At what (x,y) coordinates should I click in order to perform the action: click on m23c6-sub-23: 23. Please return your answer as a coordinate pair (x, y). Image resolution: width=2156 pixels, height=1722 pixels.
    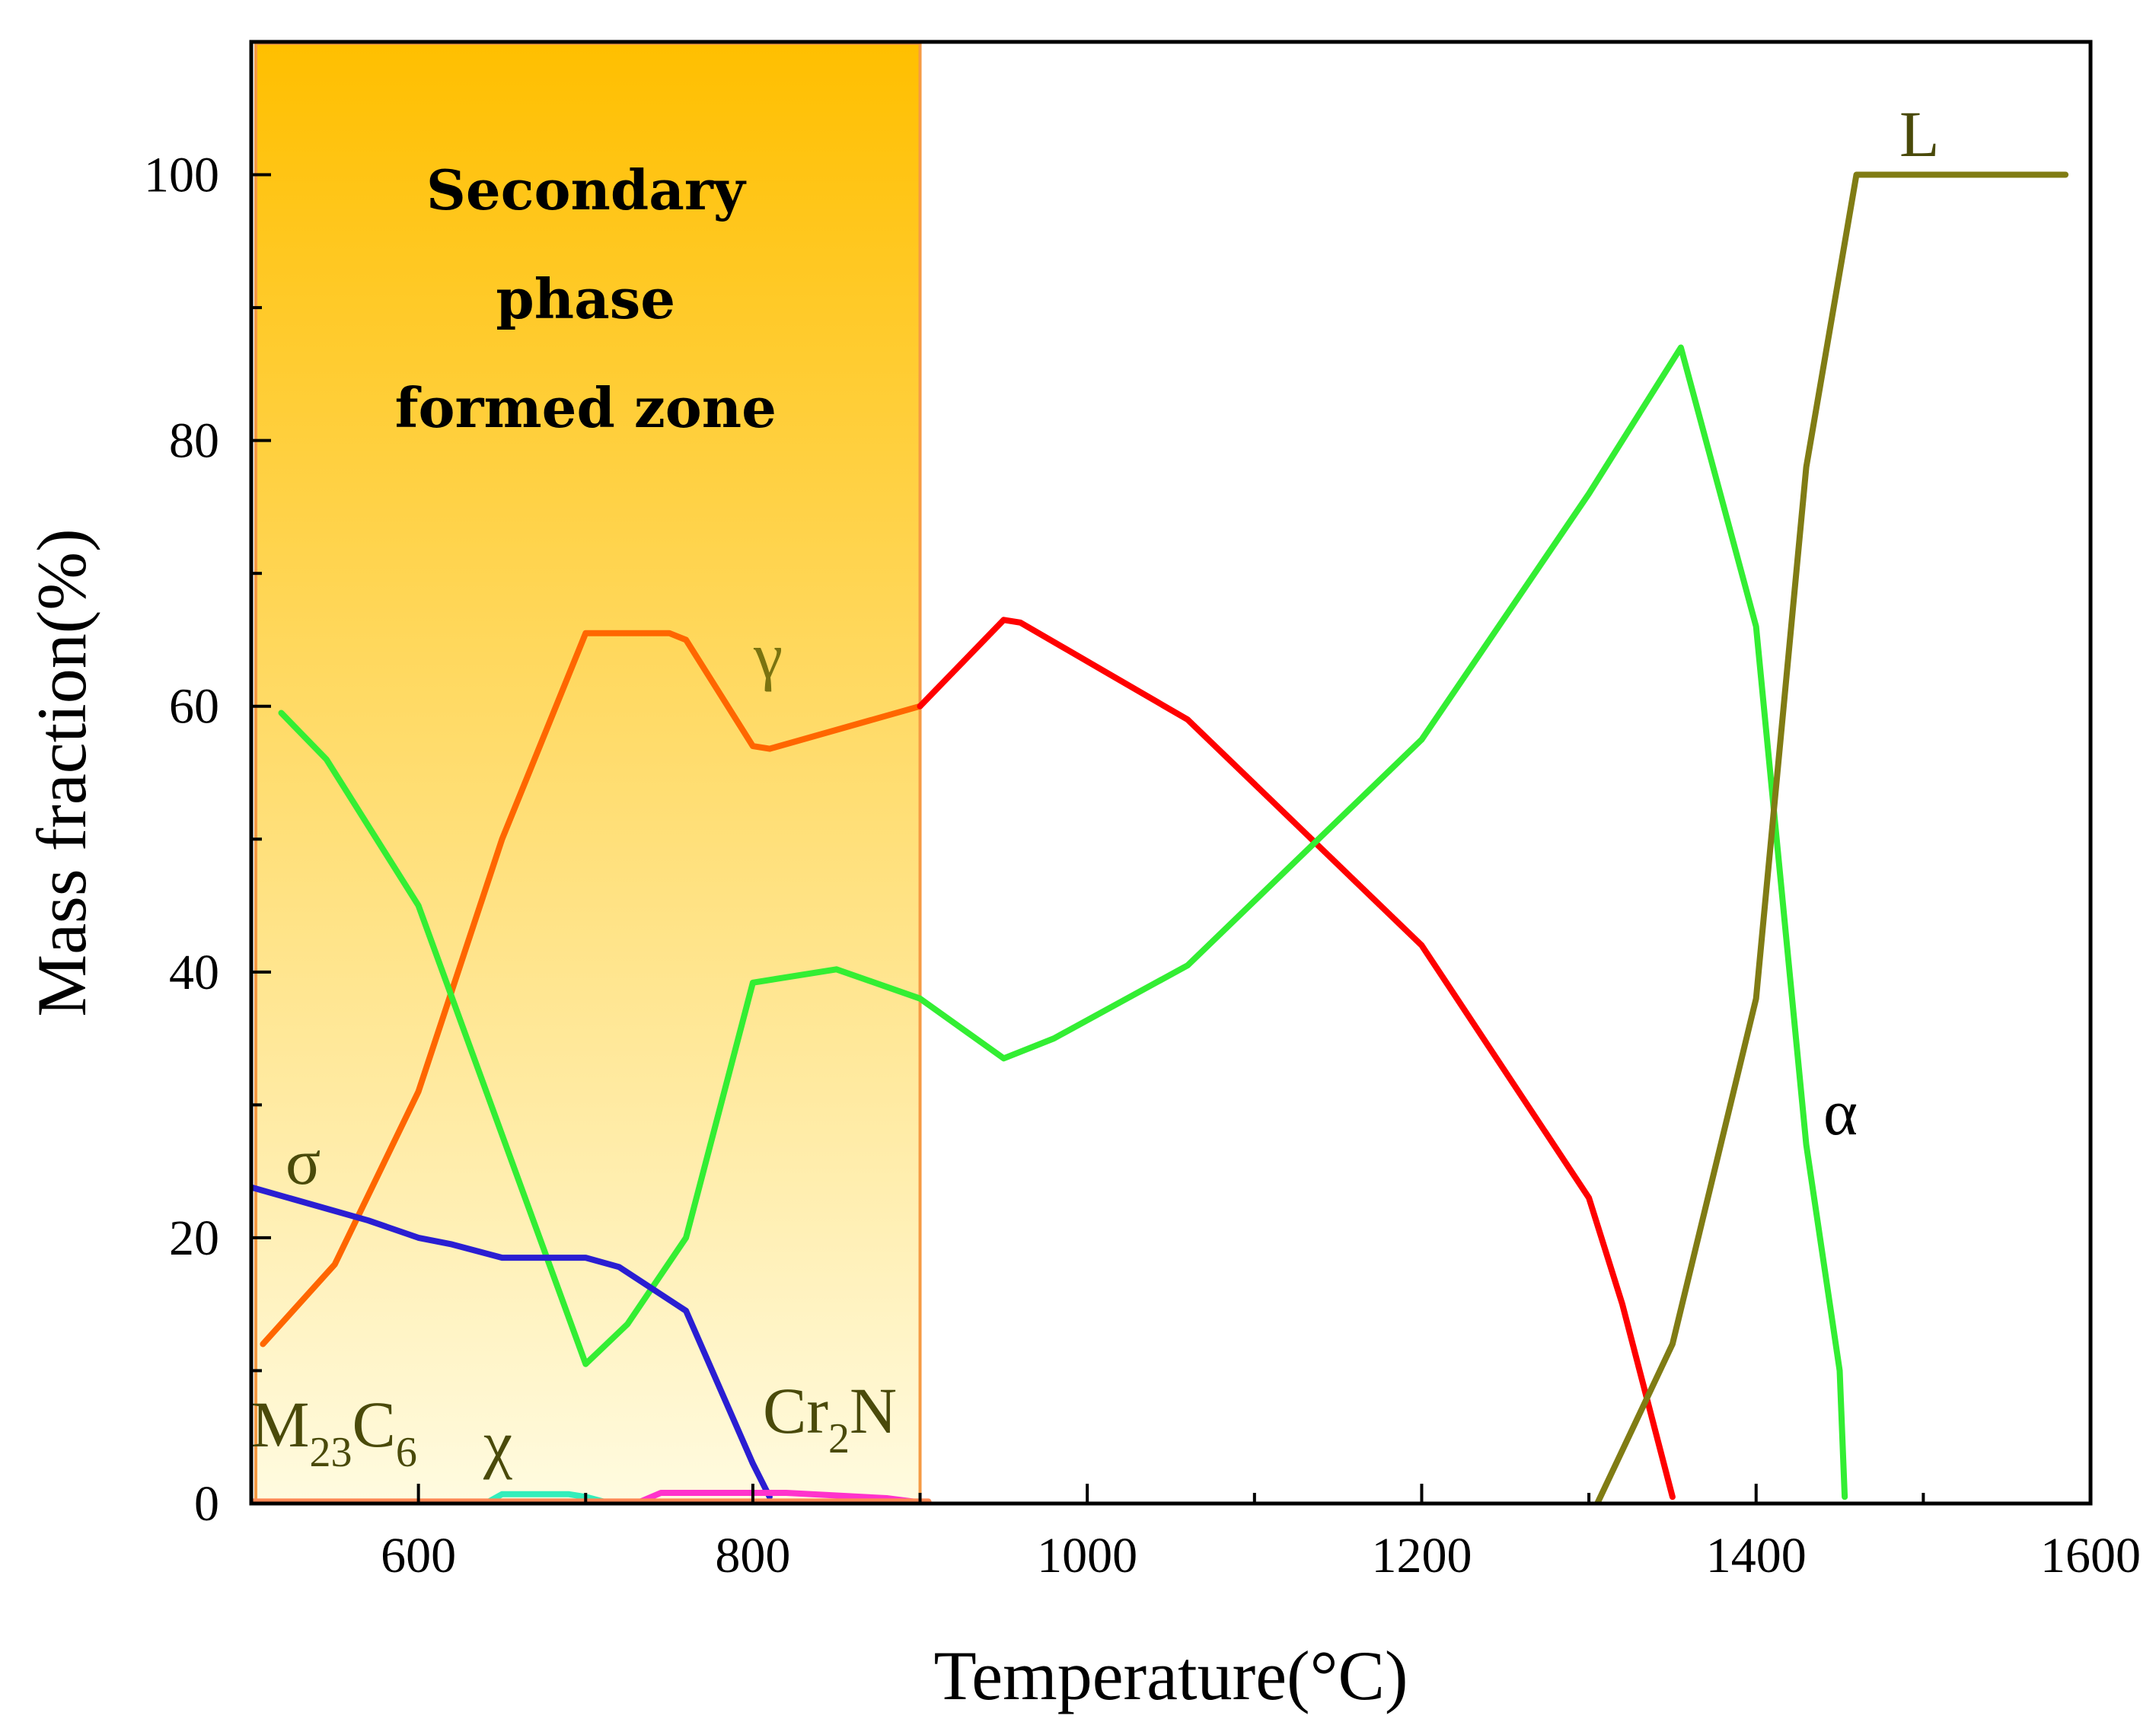
    Looking at the image, I should click on (330, 1453).